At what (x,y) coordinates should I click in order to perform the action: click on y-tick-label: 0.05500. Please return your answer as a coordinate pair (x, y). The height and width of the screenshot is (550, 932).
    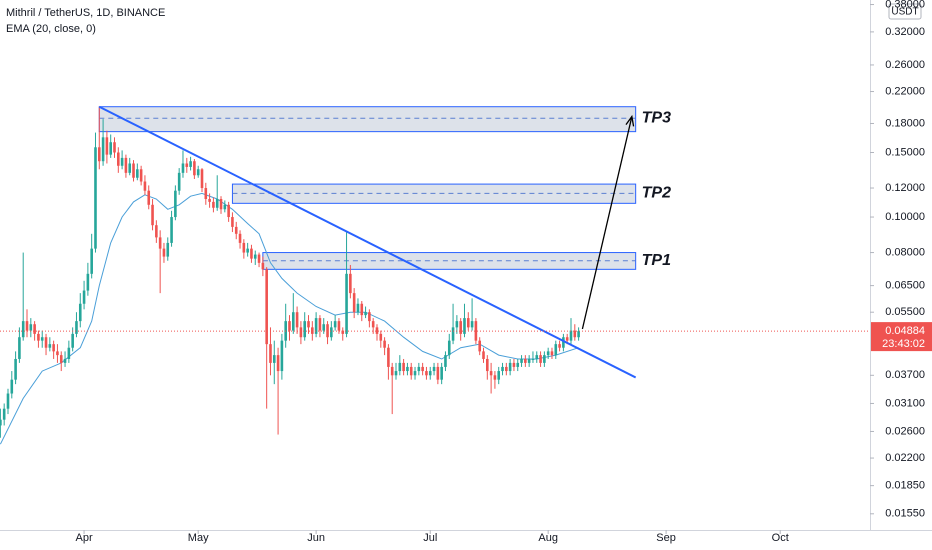
    Looking at the image, I should click on (905, 312).